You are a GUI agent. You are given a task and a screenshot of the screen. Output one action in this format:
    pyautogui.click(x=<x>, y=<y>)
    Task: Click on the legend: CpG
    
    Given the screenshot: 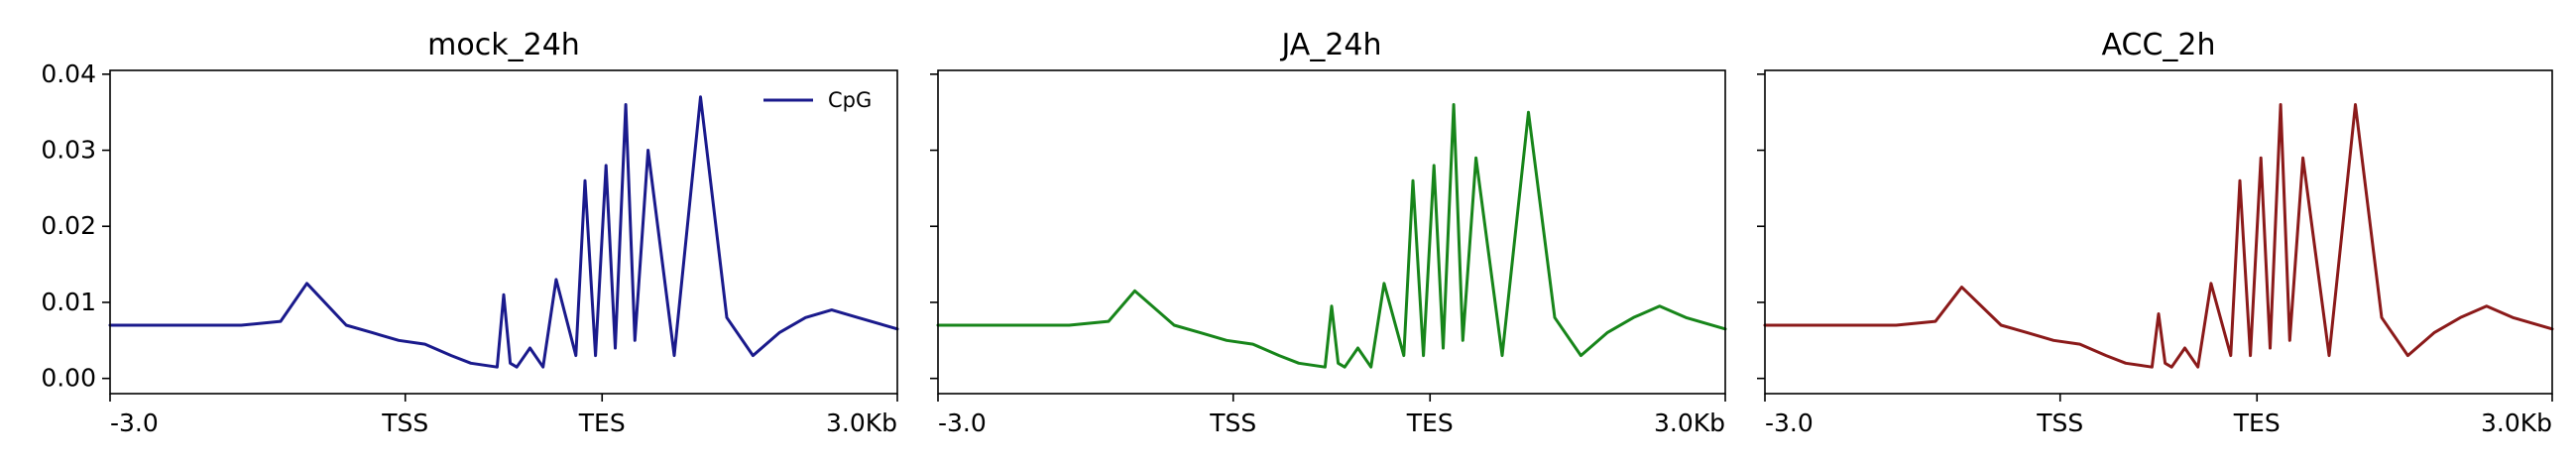 What is the action you would take?
    pyautogui.click(x=817, y=100)
    